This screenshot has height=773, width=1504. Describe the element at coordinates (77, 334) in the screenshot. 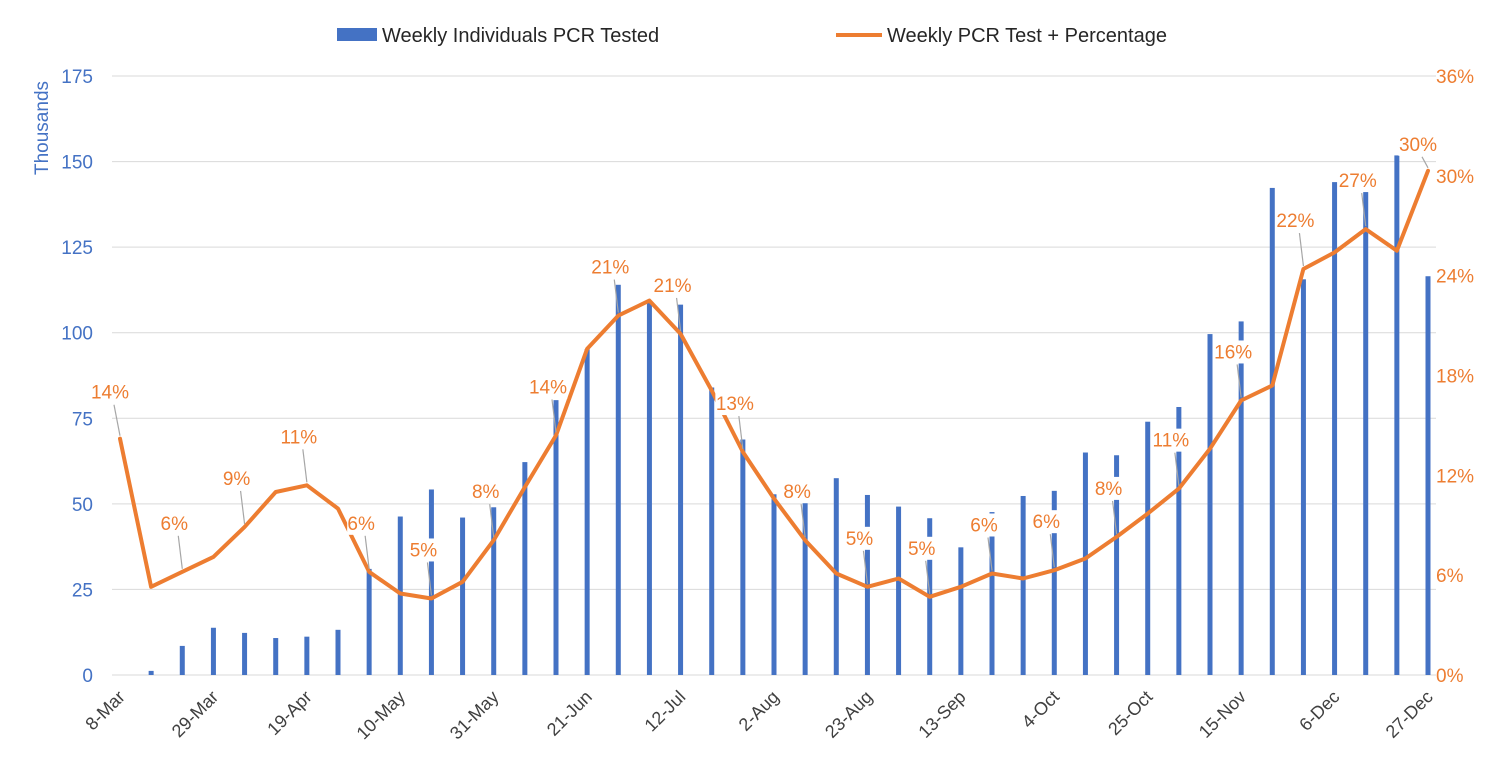

I see `y-left-tick-label: 100` at that location.